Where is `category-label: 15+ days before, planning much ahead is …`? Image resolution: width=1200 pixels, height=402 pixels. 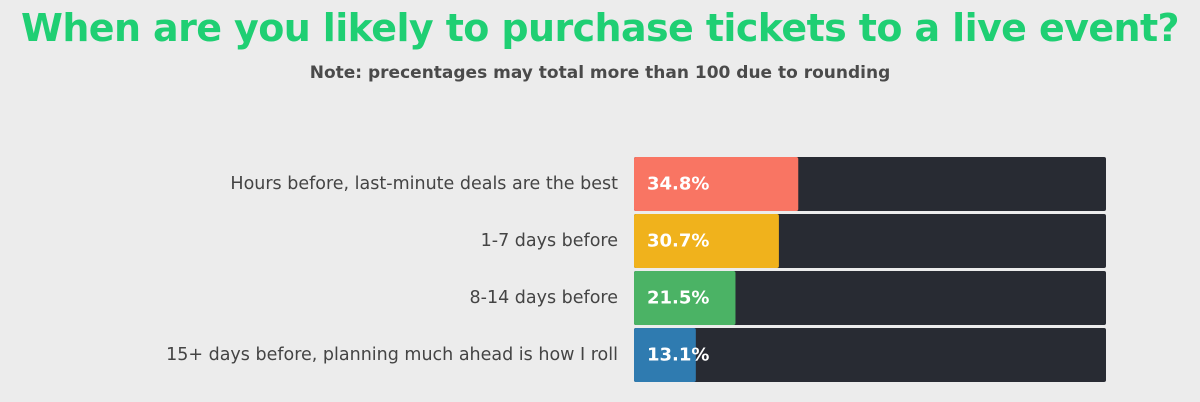 category-label: 15+ days before, planning much ahead is … is located at coordinates (392, 355).